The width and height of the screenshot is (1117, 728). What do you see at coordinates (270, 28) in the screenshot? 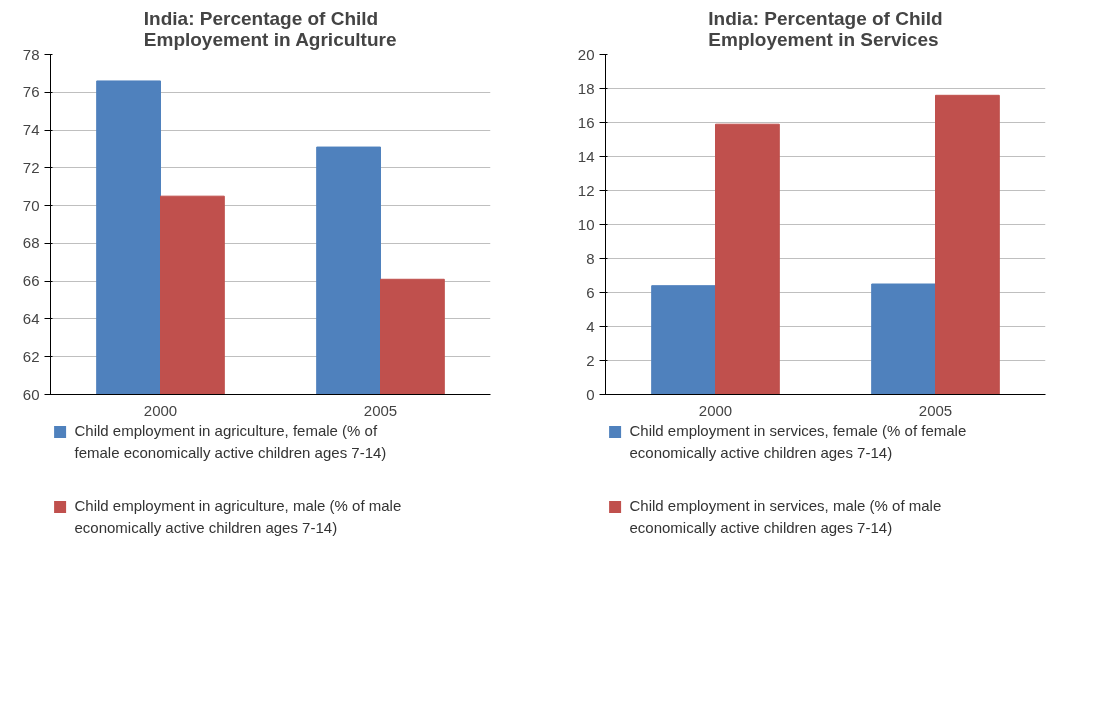
I see `chart-title: India: Percentage of Child Employement in Agriculture` at bounding box center [270, 28].